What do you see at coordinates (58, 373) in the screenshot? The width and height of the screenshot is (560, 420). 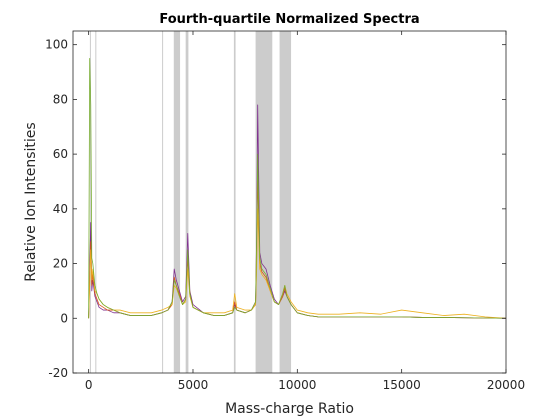 I see `y-tick-label-0: -20` at bounding box center [58, 373].